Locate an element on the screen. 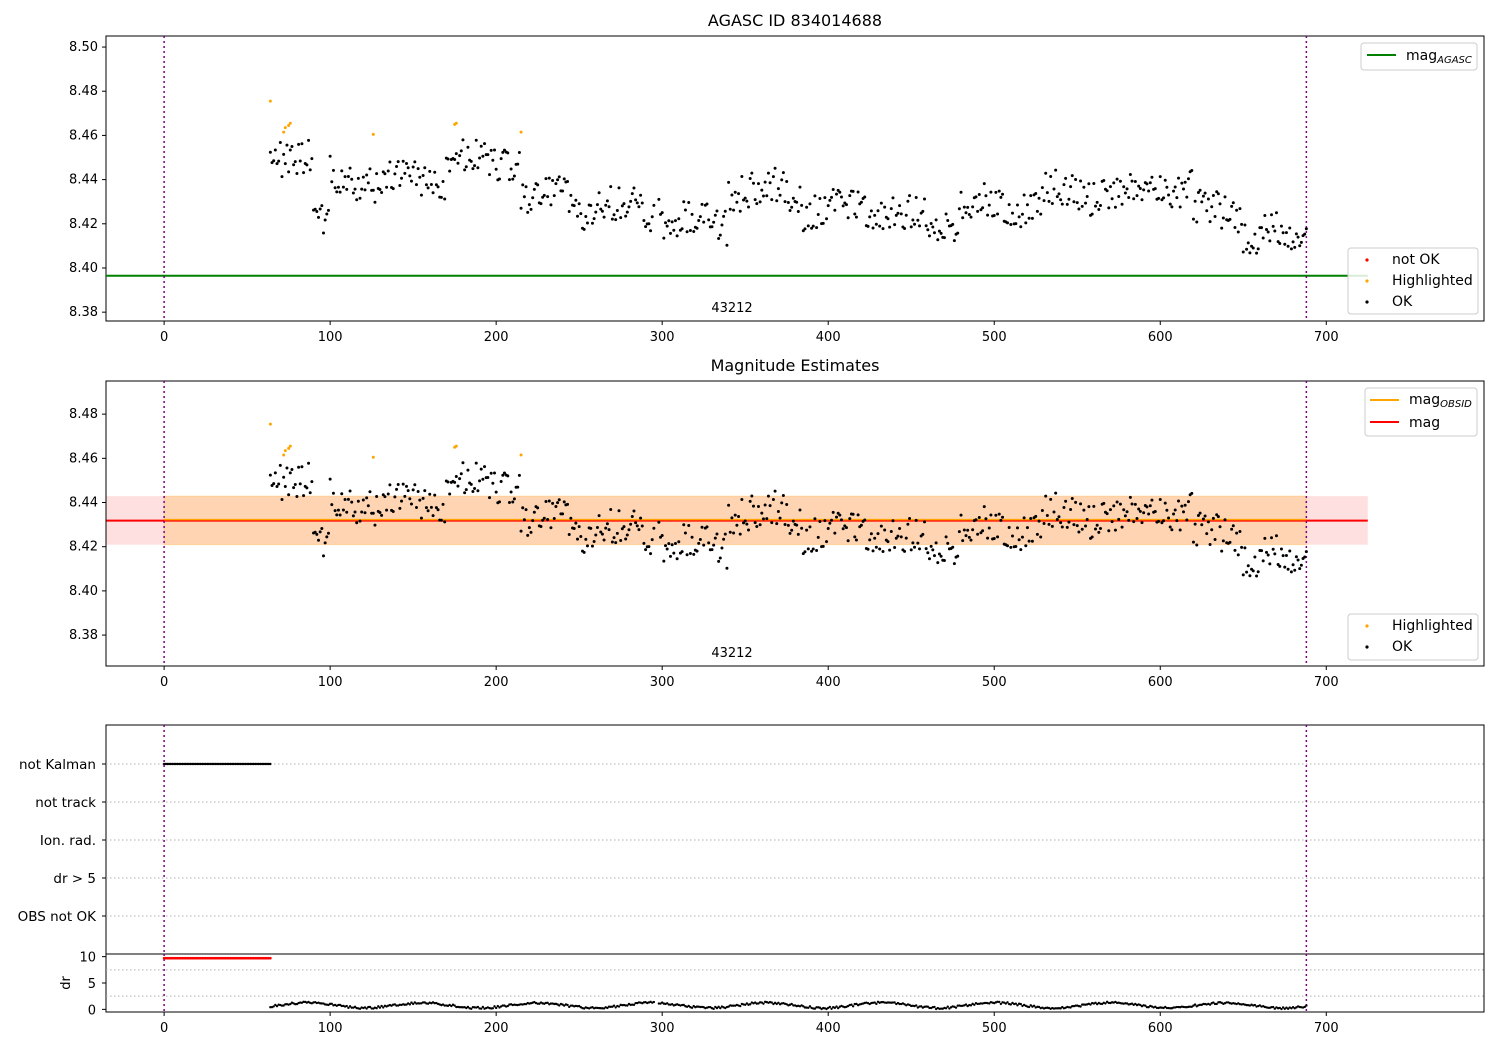 This screenshot has height=1050, width=1500. p1-ytick-label: 8.48 is located at coordinates (83, 91).